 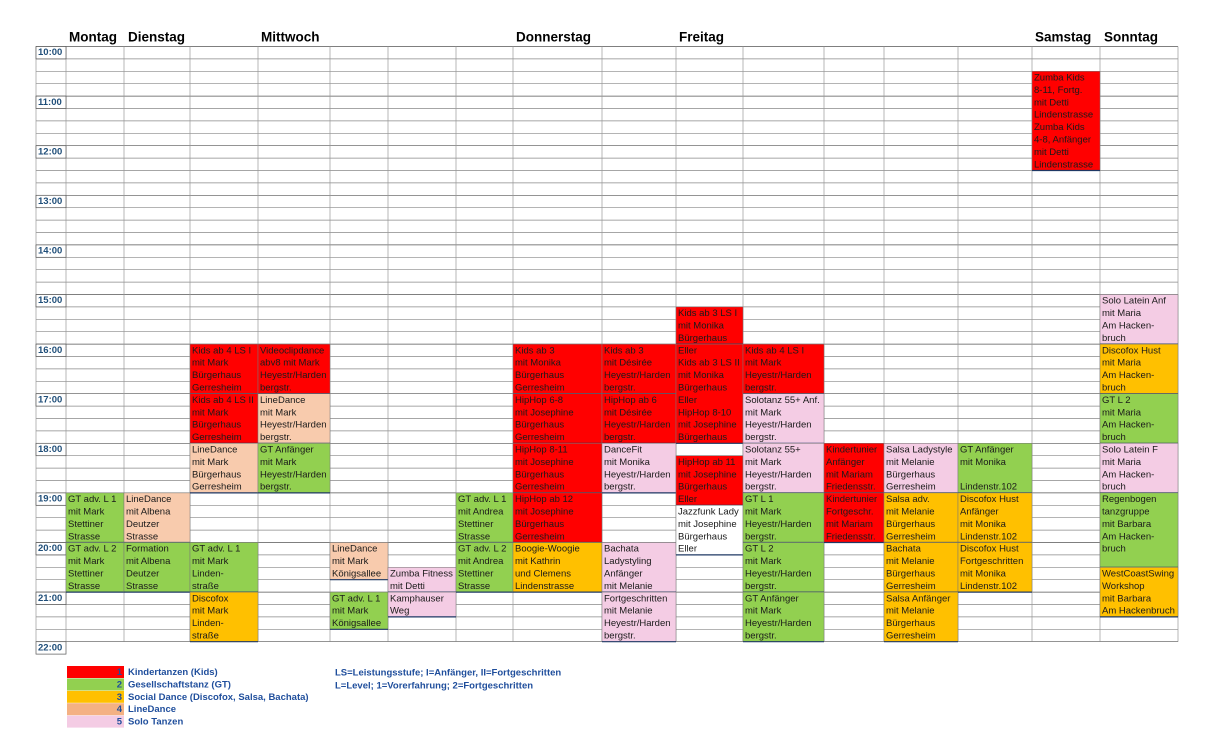 I want to click on course-text: Workshop, so click(x=1123, y=586).